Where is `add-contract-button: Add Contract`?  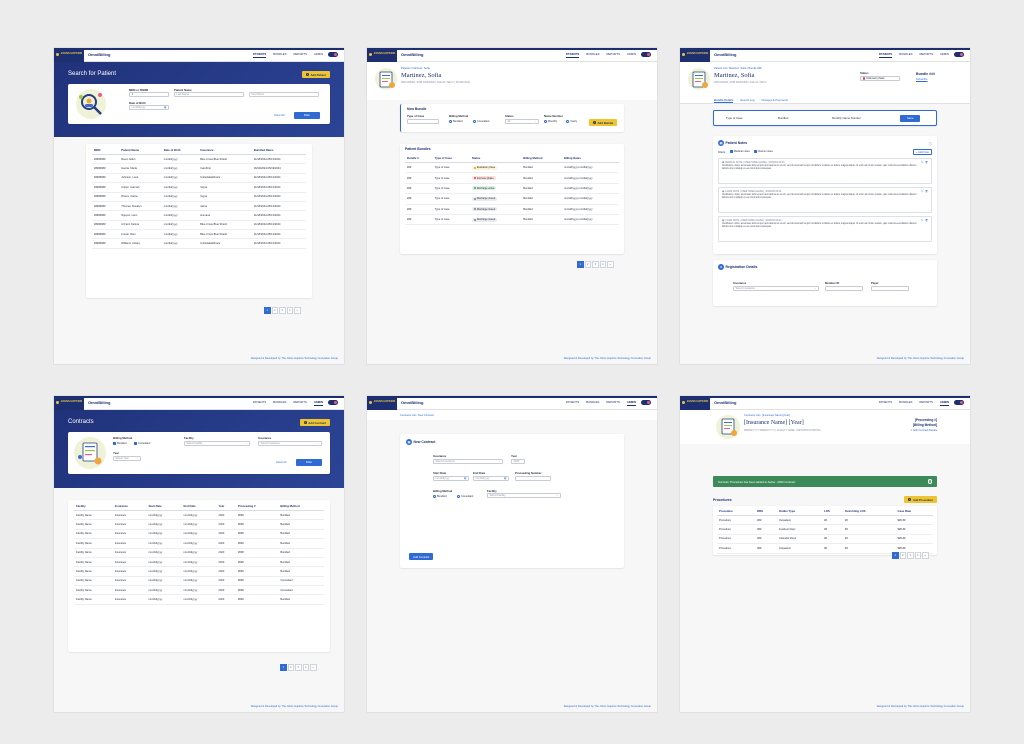
add-contract-button: Add Contract is located at coordinates (421, 556).